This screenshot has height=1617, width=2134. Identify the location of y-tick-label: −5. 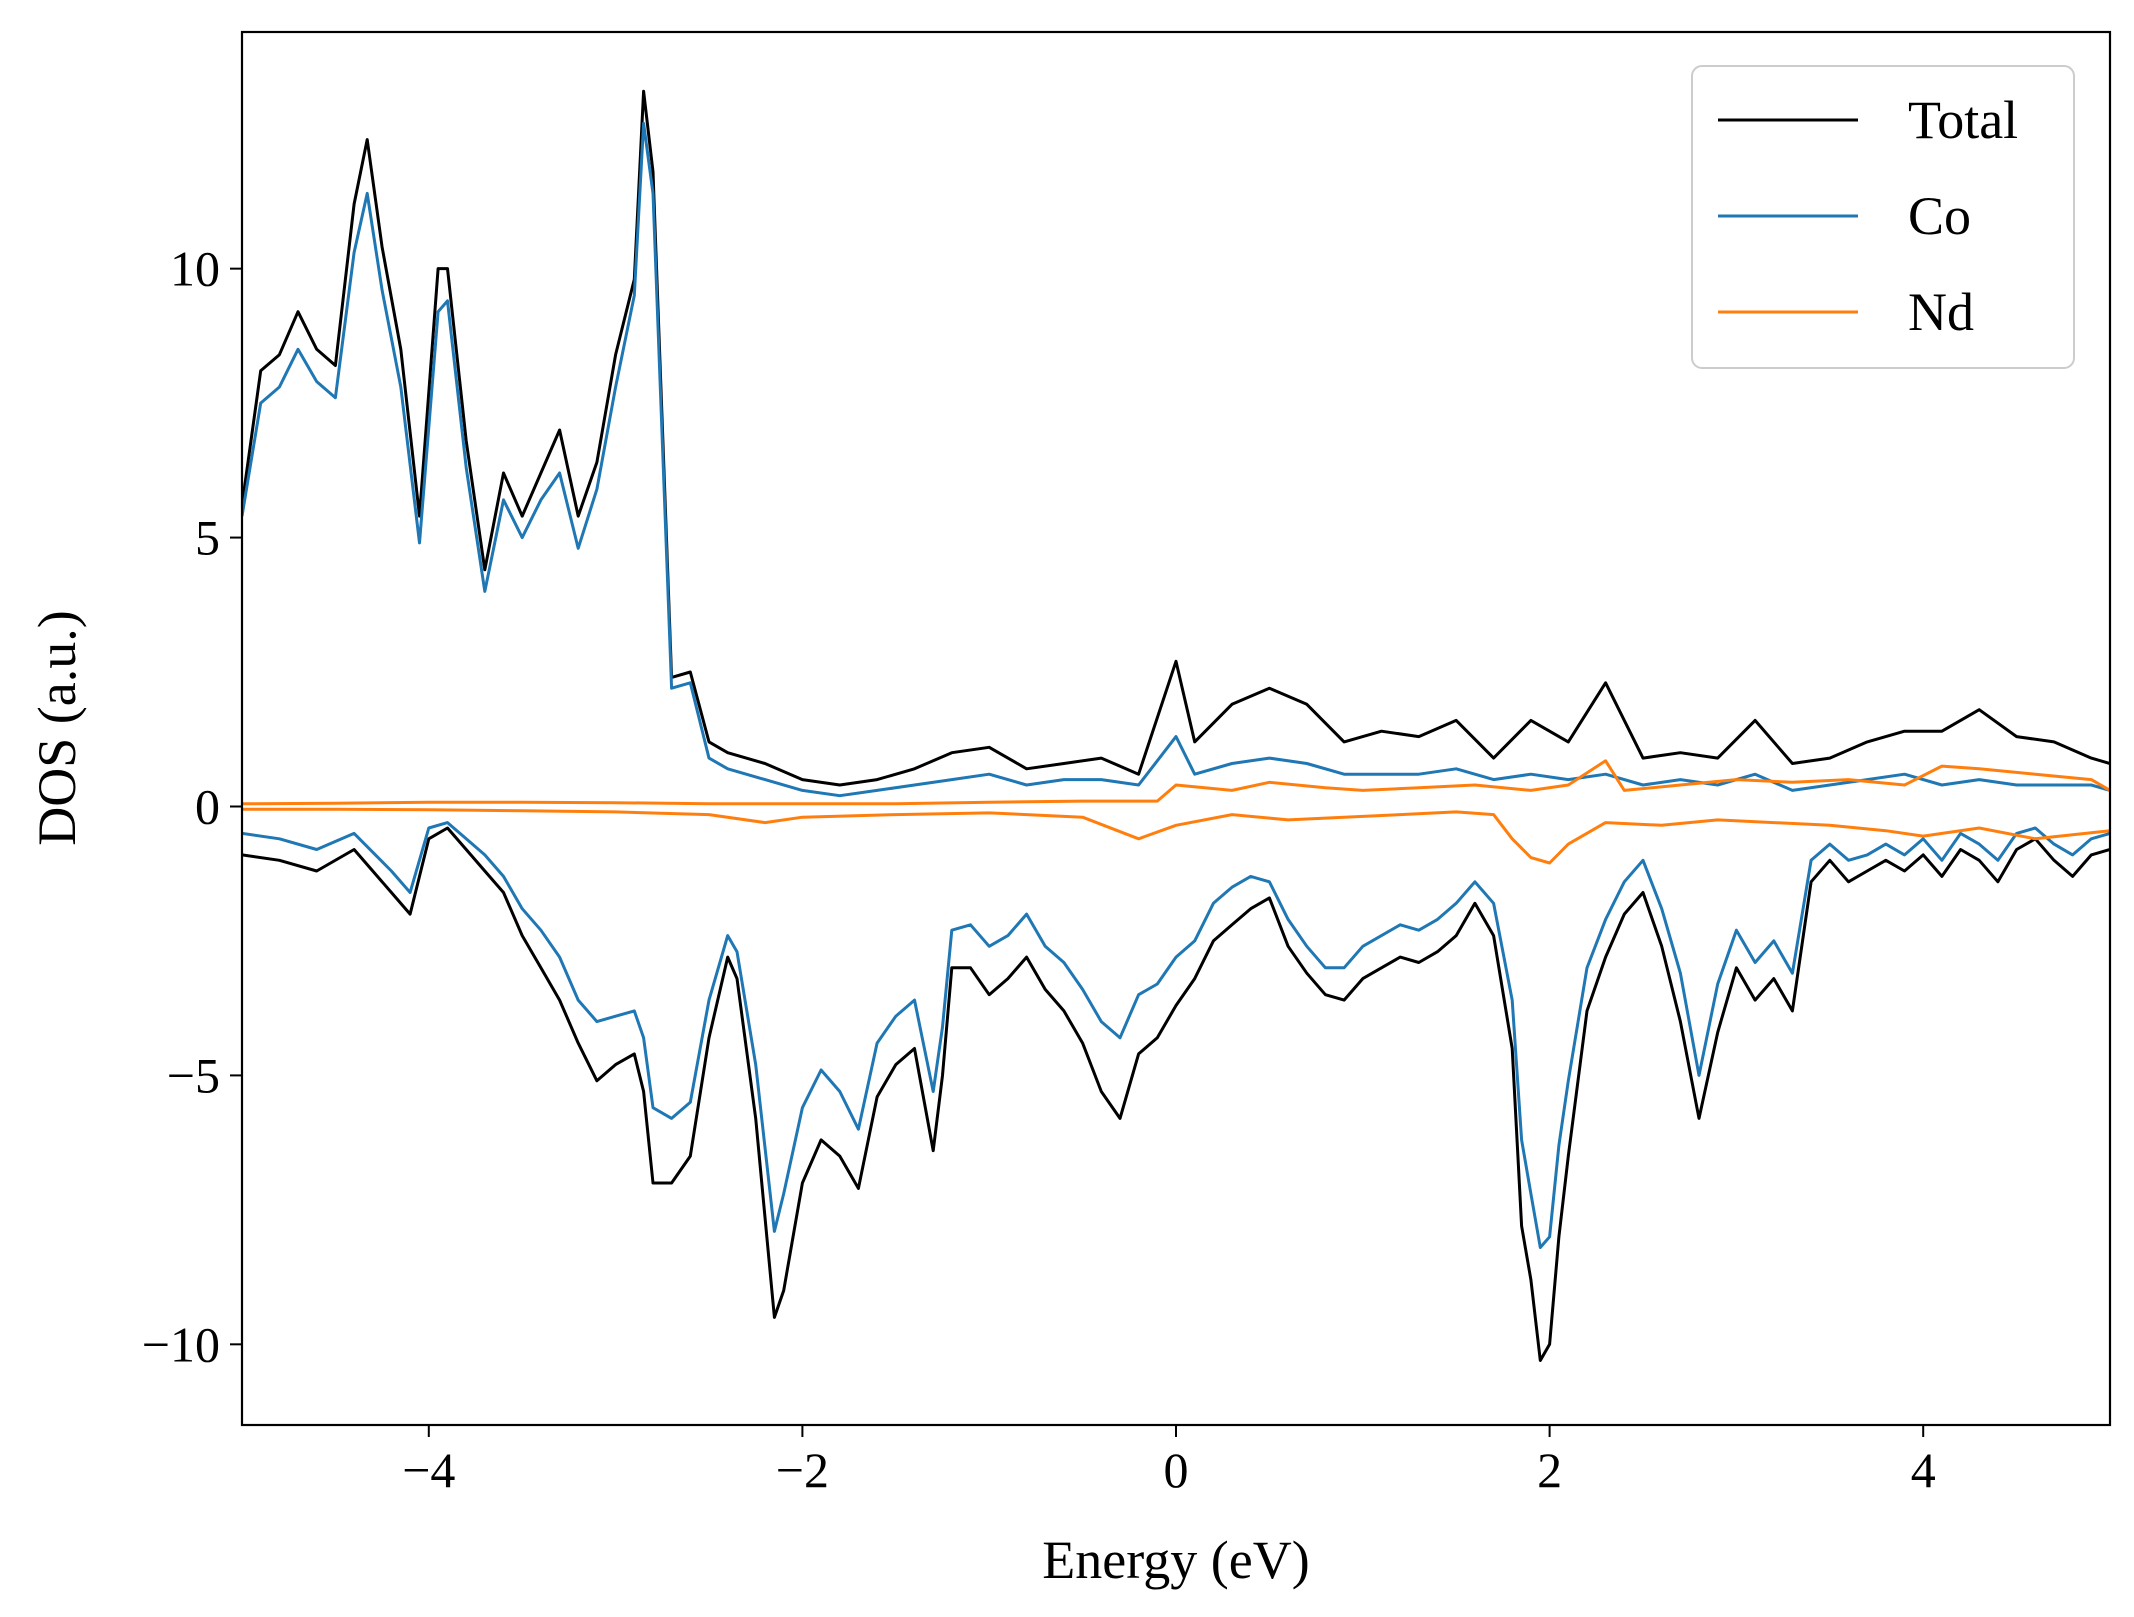
(193, 1075).